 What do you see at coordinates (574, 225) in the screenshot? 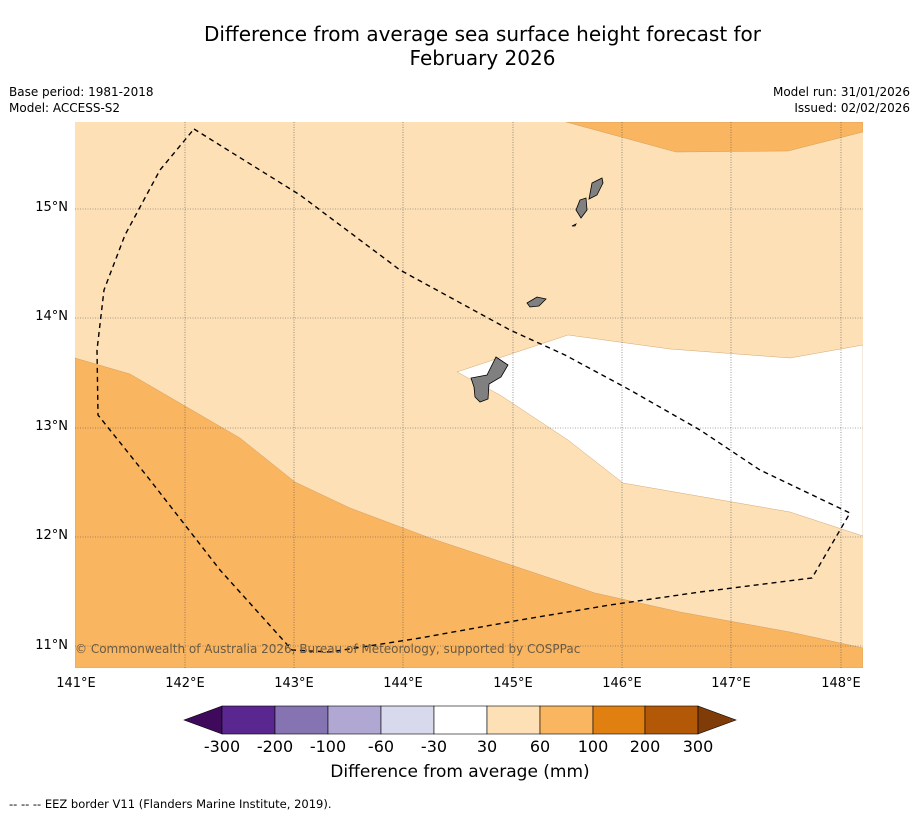
I see `island-farallon` at bounding box center [574, 225].